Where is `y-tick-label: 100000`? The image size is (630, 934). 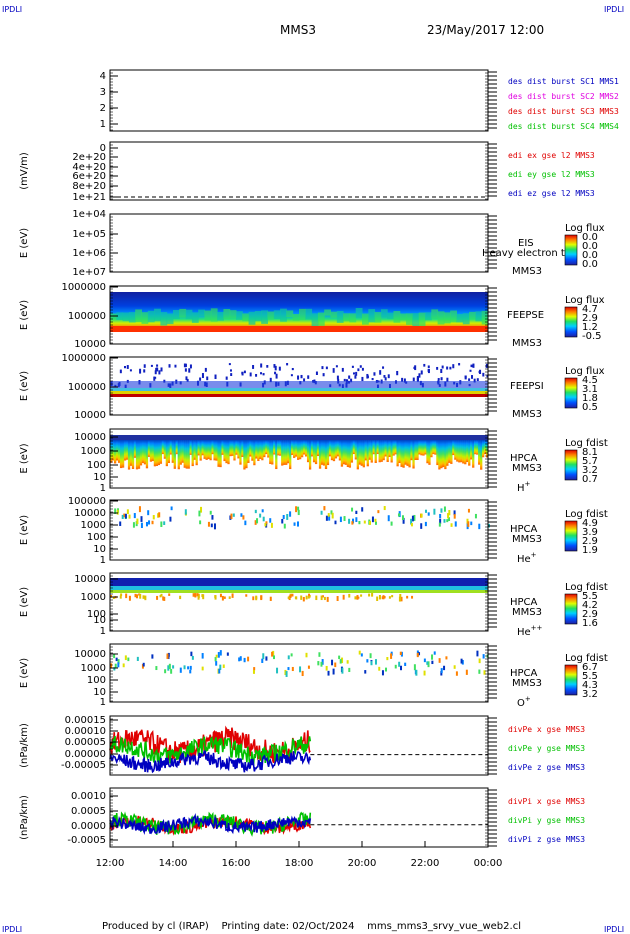
y-tick-label: 100000 is located at coordinates (87, 501).